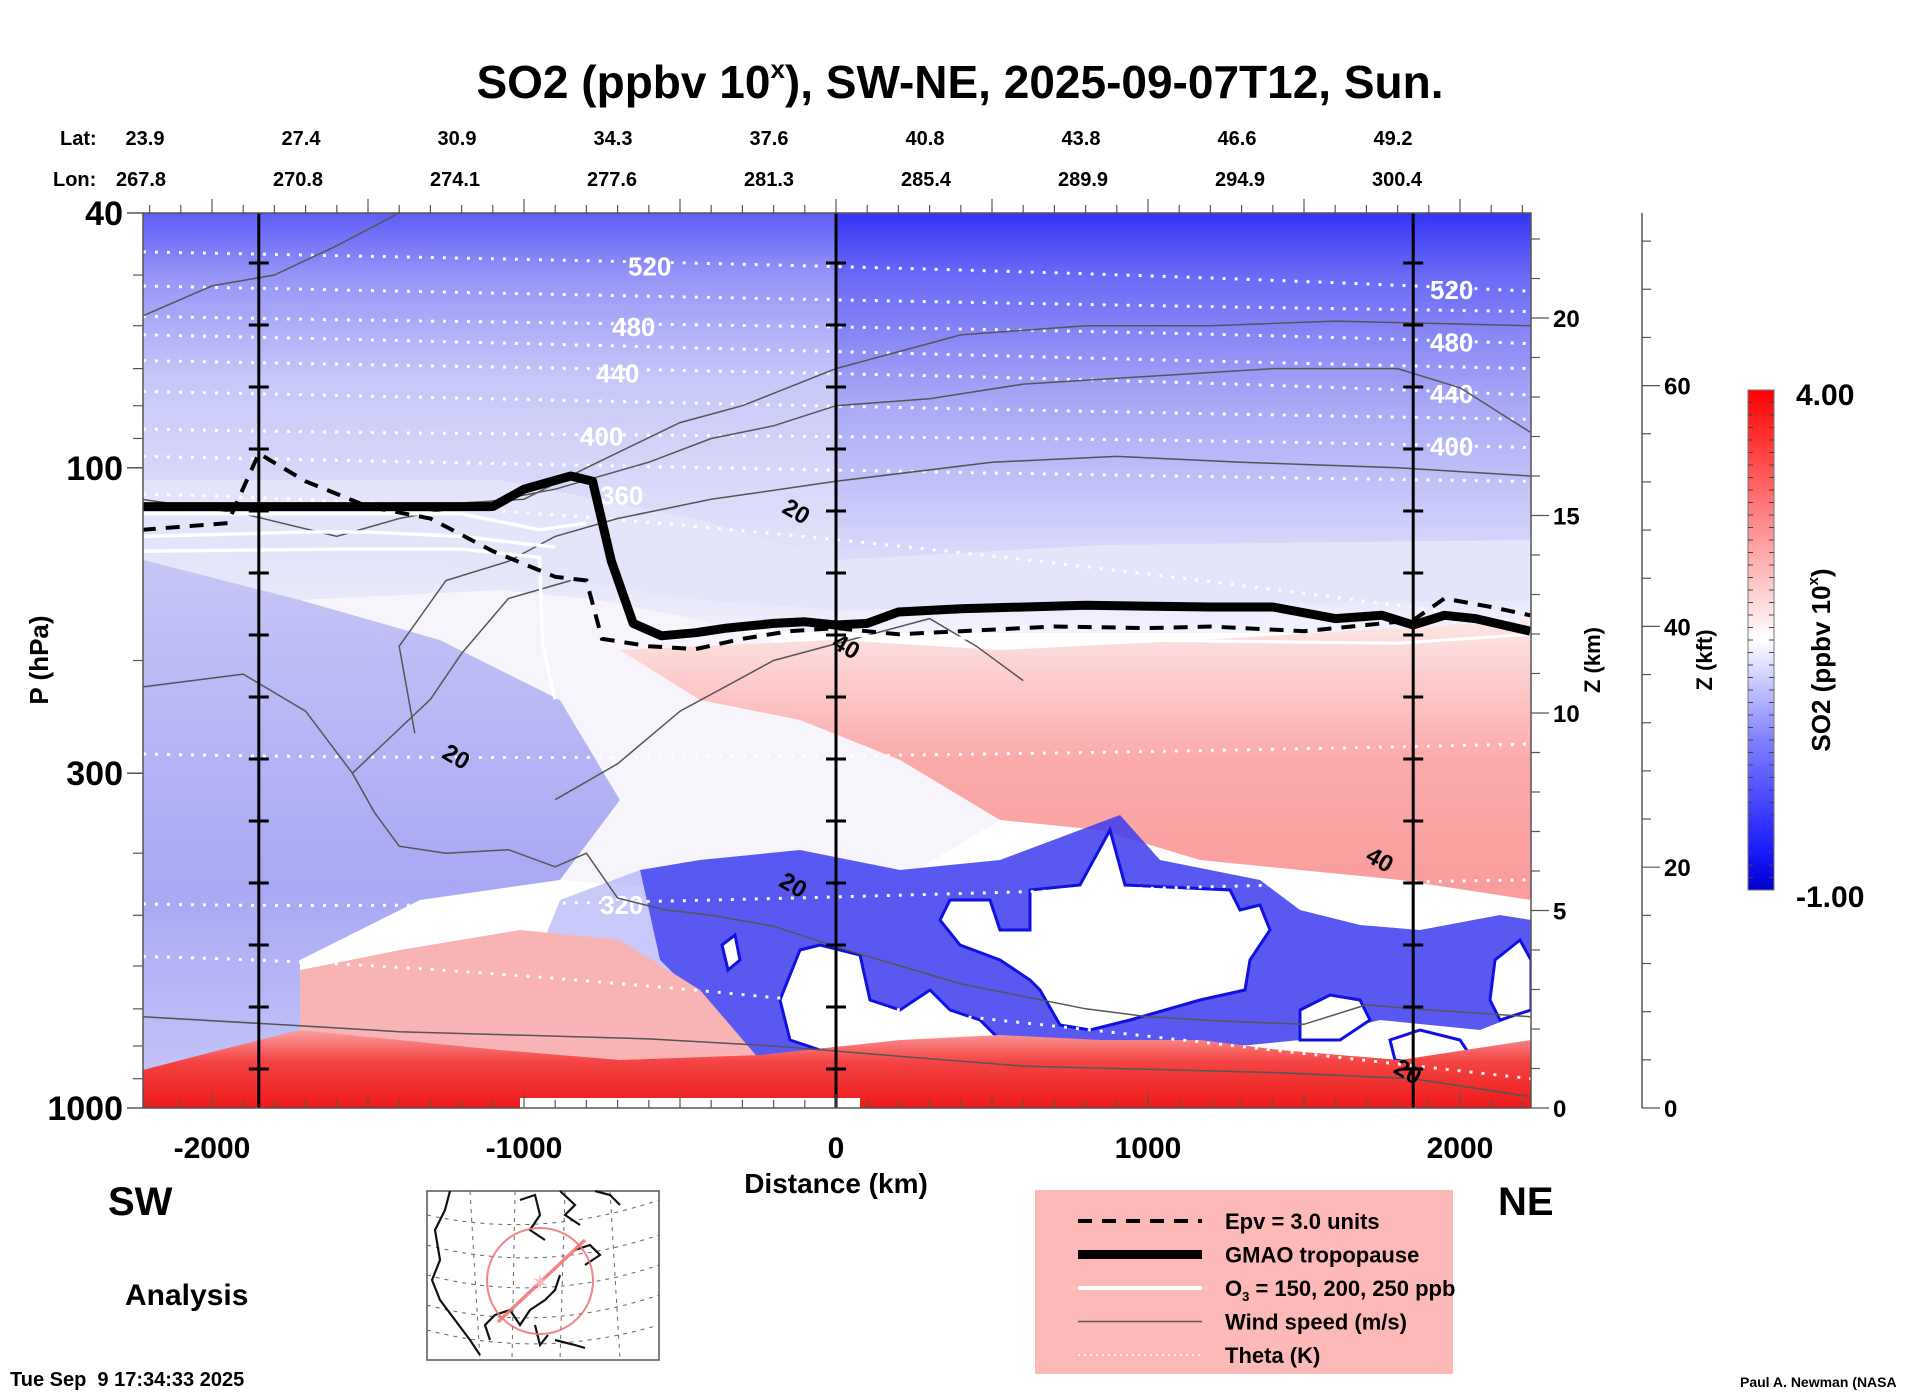 This screenshot has height=1394, width=1926. What do you see at coordinates (141, 180) in the screenshot?
I see `lon-value: 267.8` at bounding box center [141, 180].